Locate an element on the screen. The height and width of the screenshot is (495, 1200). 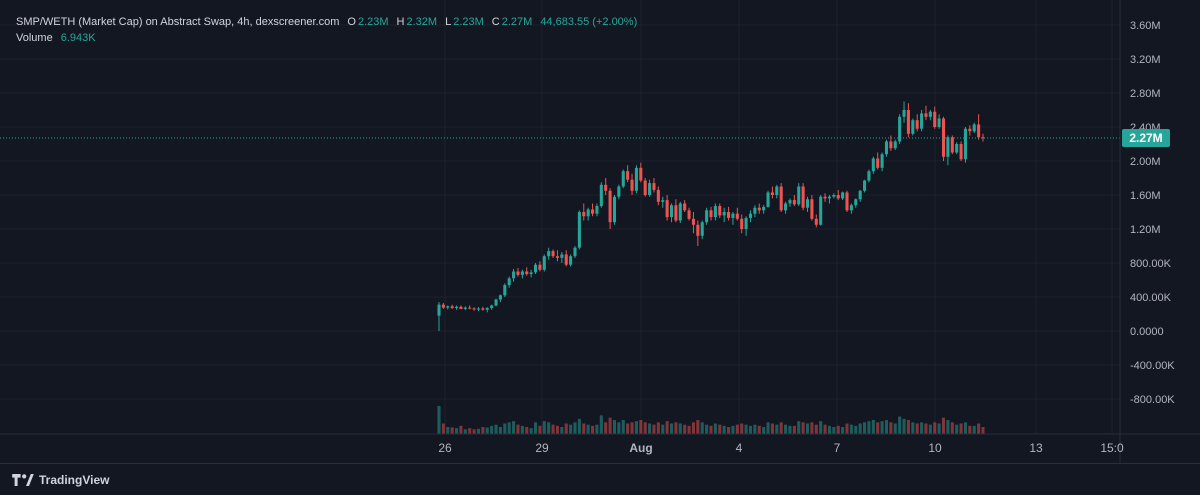
low-group: L 2.23M is located at coordinates (464, 22).